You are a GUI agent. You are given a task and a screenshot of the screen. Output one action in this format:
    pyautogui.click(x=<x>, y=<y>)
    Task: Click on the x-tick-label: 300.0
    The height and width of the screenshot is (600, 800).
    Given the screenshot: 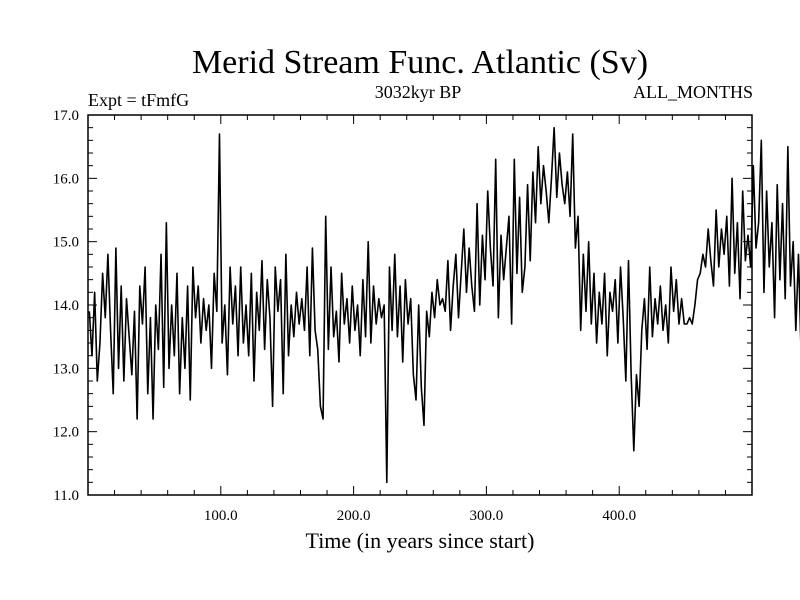 What is the action you would take?
    pyautogui.click(x=487, y=516)
    